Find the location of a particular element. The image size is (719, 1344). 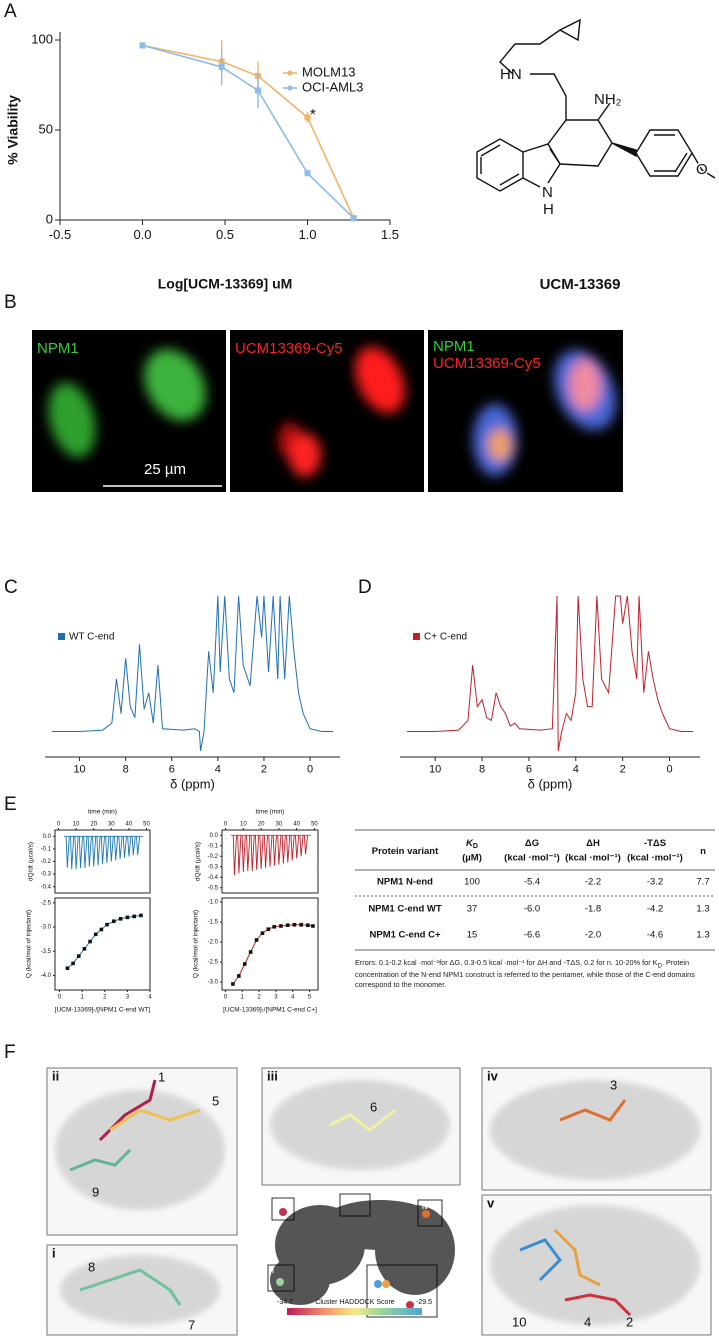

header-symbol: n is located at coordinates (703, 851).